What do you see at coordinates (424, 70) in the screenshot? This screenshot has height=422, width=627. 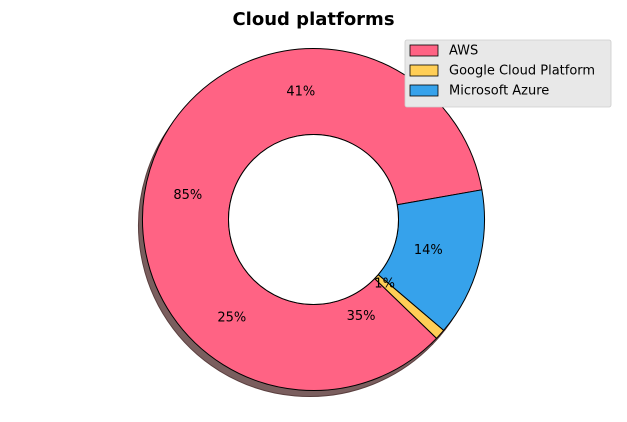 I see `legend-swatch-google-cloud-platform` at bounding box center [424, 70].